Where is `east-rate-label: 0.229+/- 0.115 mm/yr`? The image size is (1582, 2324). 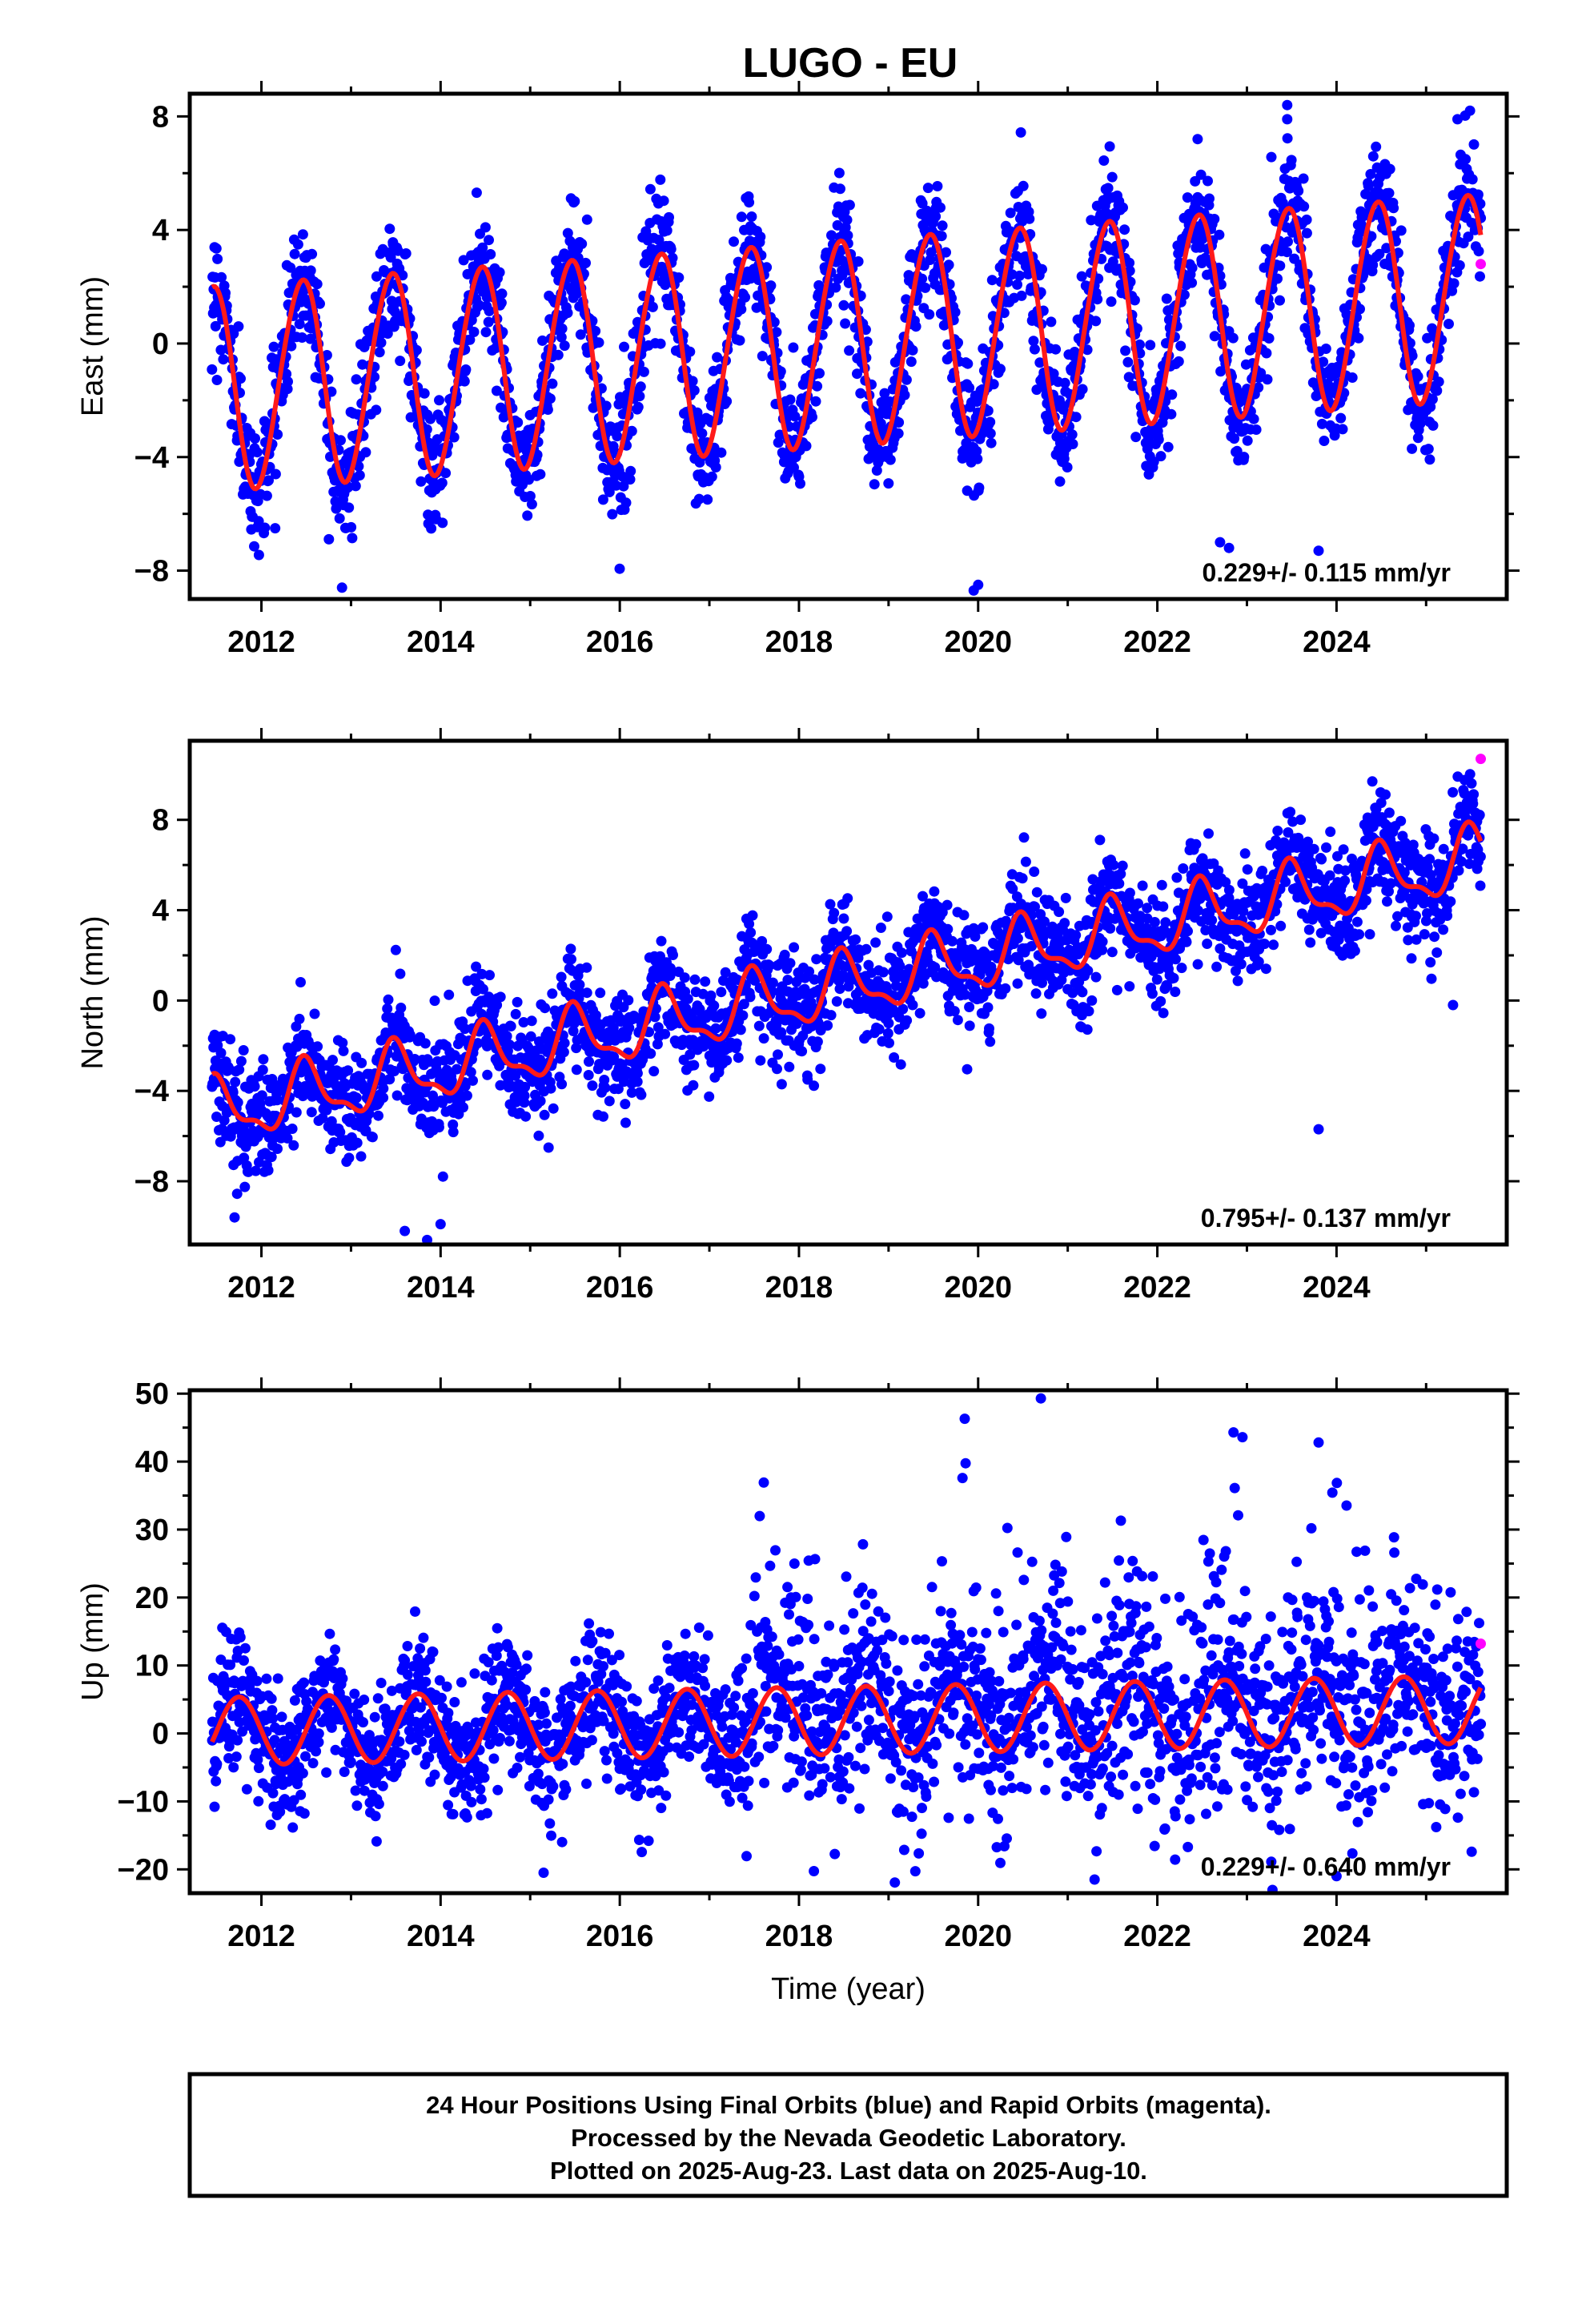
east-rate-label: 0.229+/- 0.115 mm/yr is located at coordinates (1327, 572).